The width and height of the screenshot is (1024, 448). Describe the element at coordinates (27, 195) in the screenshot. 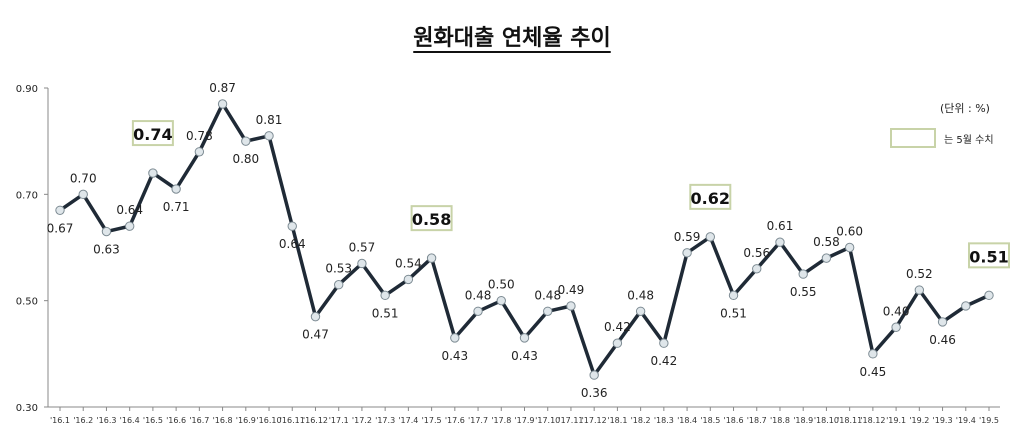

I see `y-tick-label: 0.70` at that location.